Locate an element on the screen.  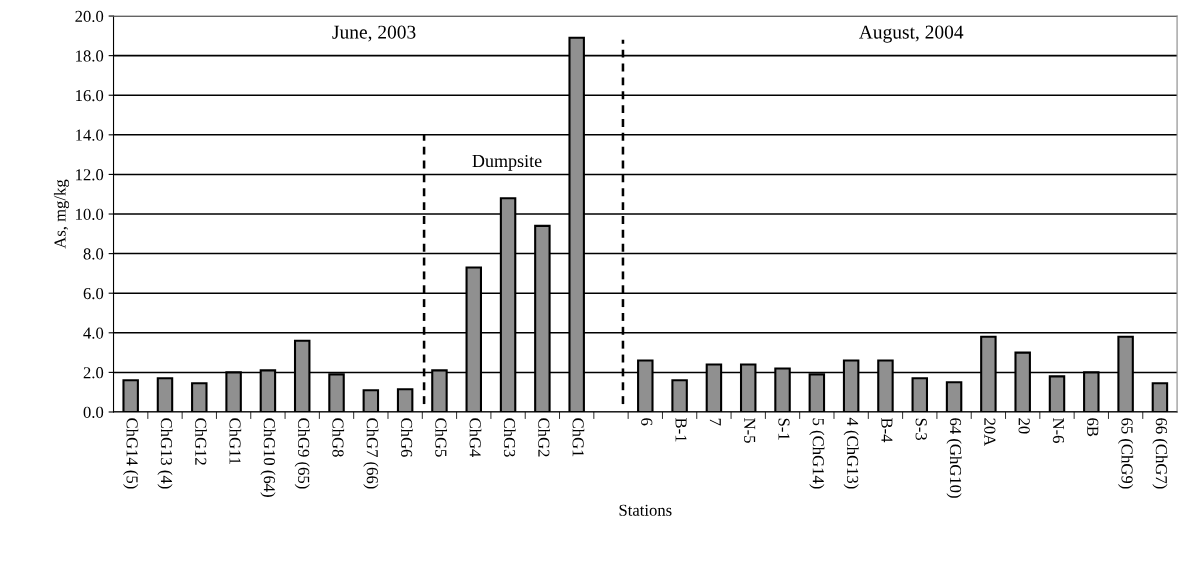
x-tick-label: ChG10 (64) is located at coordinates (268, 457).